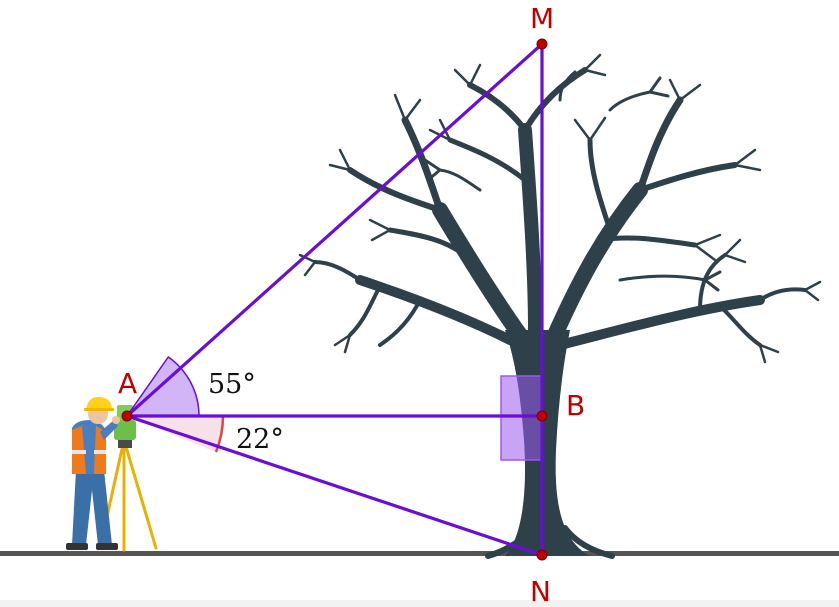  I want to click on point-a, so click(127, 416).